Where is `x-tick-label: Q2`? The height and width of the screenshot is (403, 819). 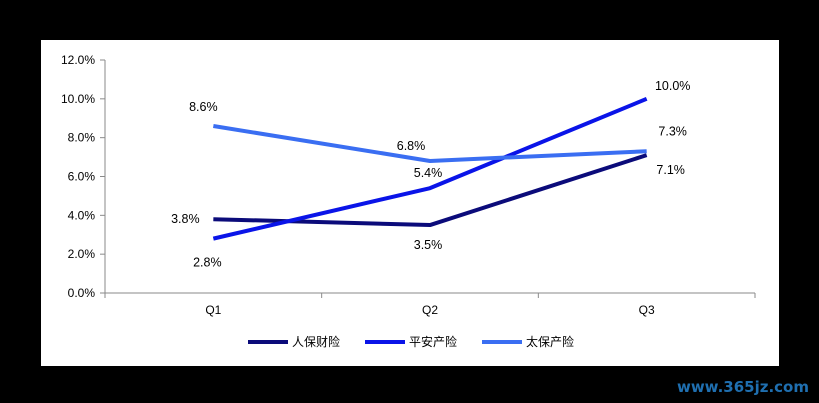
x-tick-label: Q2 is located at coordinates (430, 310).